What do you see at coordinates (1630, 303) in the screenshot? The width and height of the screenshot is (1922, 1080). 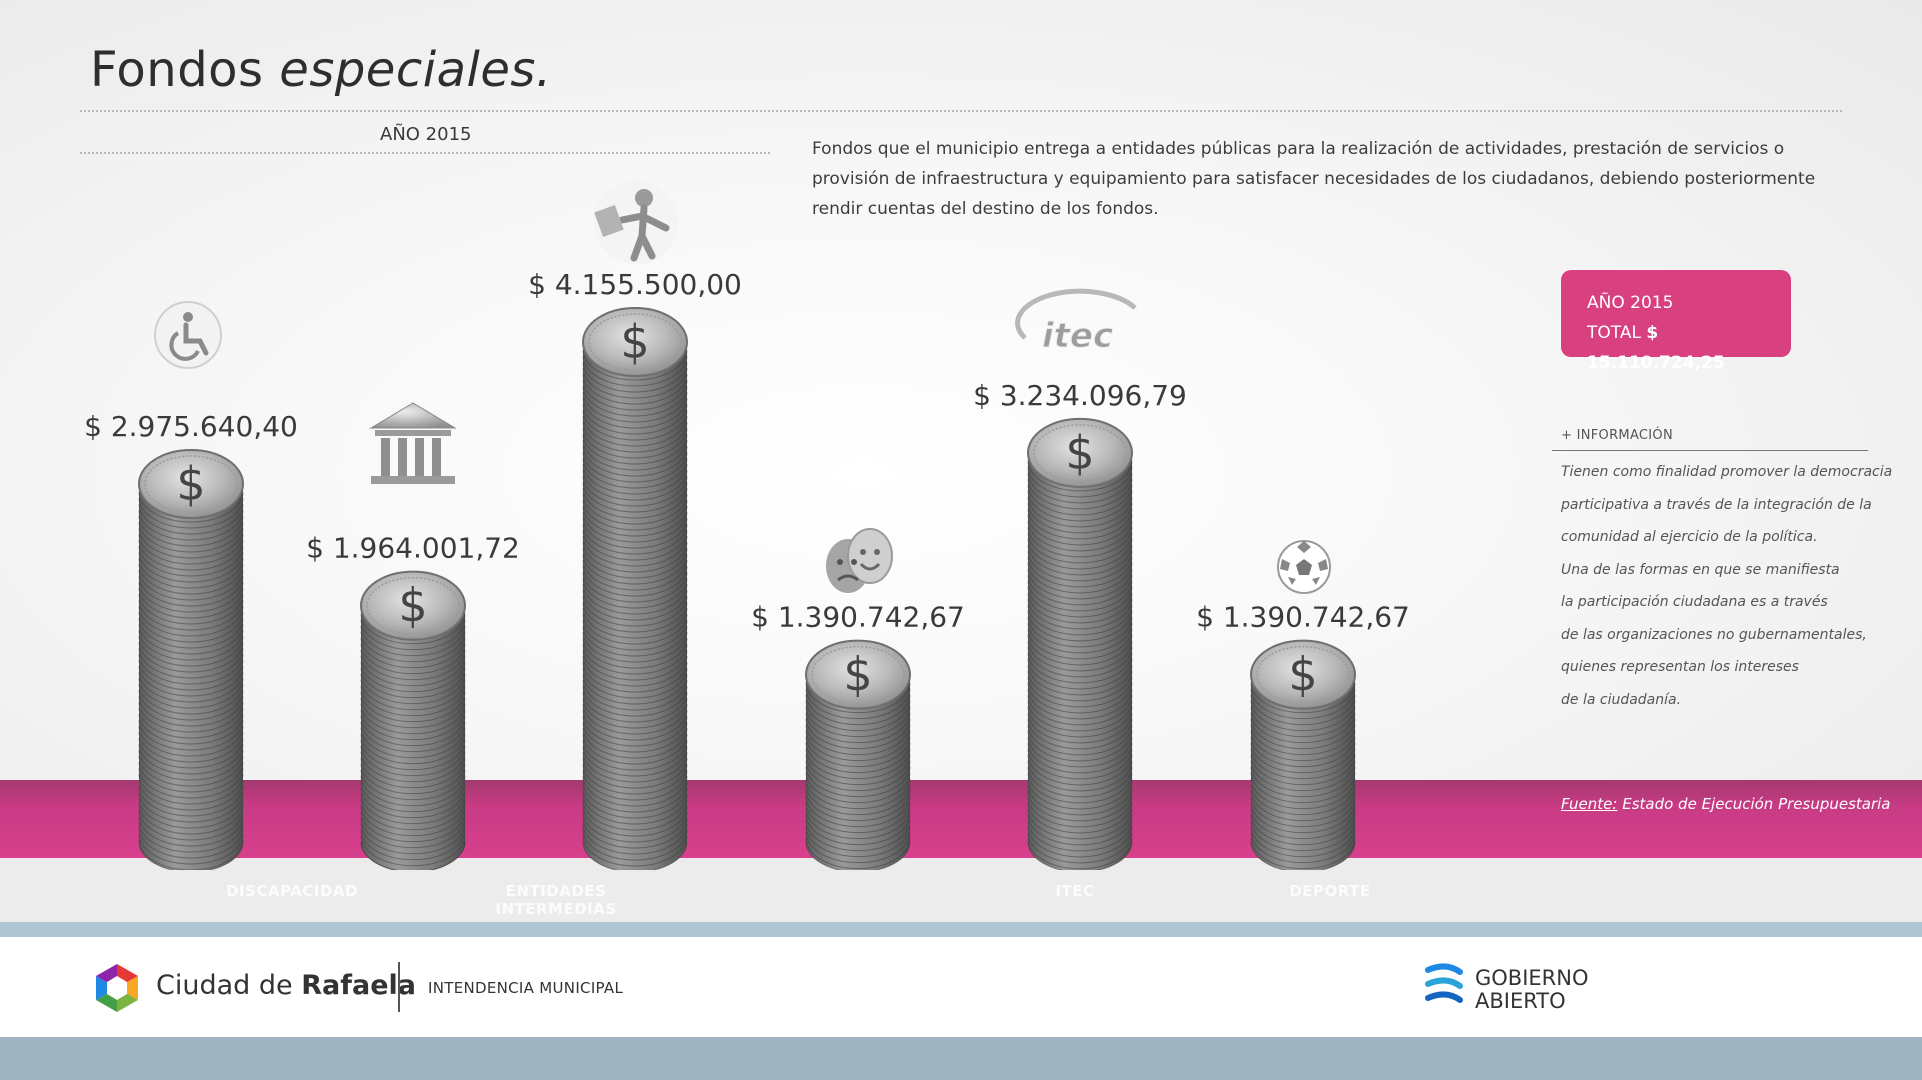 I see `total-year: AÑO 2015` at bounding box center [1630, 303].